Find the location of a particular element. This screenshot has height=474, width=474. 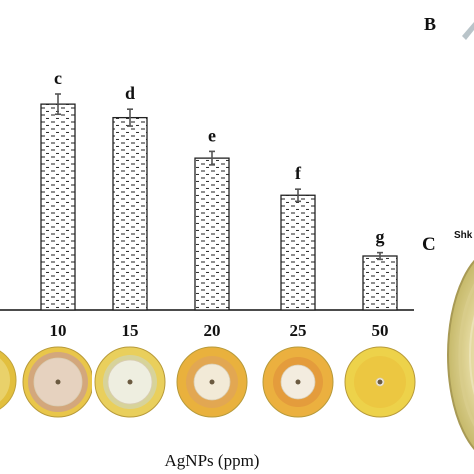

significance-letter-10: c is located at coordinates (58, 78).